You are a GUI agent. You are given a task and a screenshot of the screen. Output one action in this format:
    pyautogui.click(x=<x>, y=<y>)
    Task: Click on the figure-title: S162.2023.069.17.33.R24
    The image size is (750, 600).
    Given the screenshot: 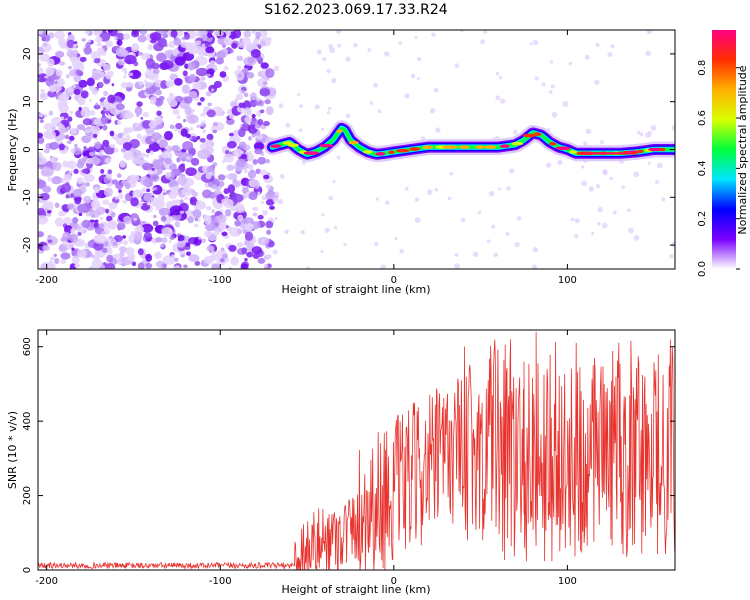 What is the action you would take?
    pyautogui.click(x=355, y=10)
    